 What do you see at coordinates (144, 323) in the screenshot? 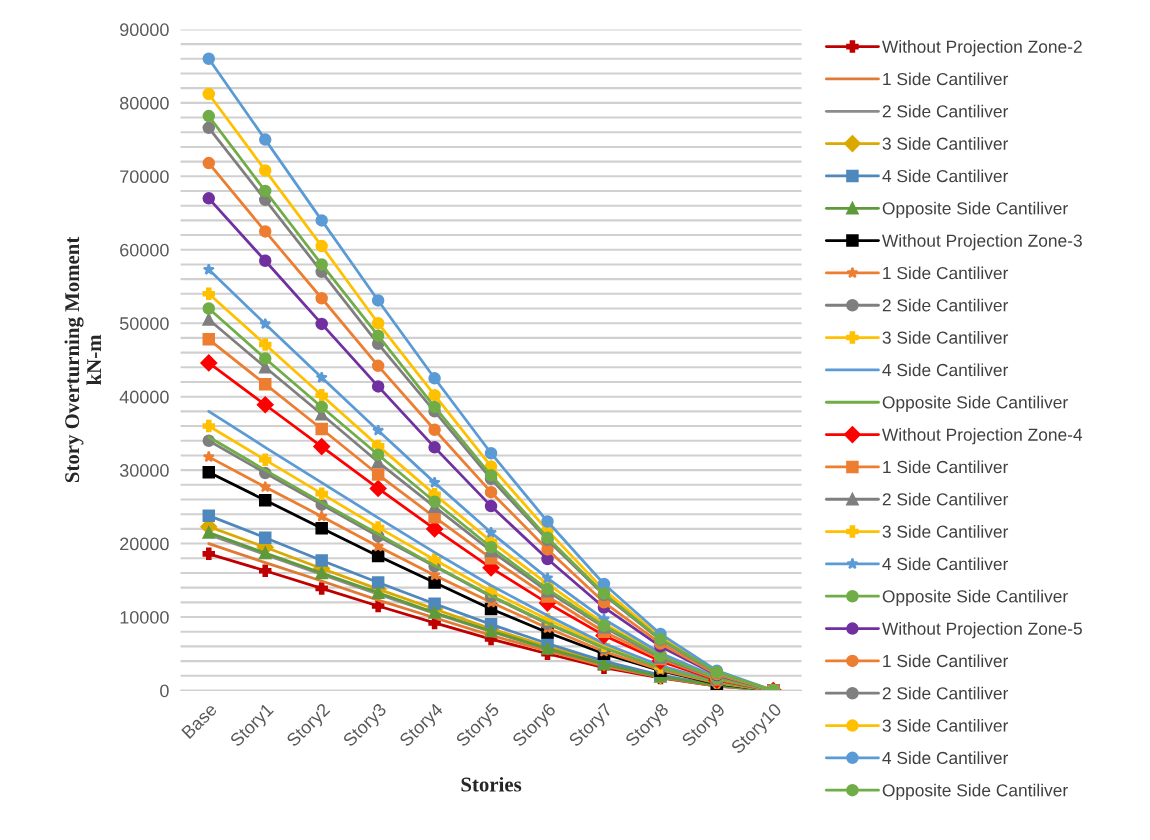
I see `y-tick-label: 50000` at bounding box center [144, 323].